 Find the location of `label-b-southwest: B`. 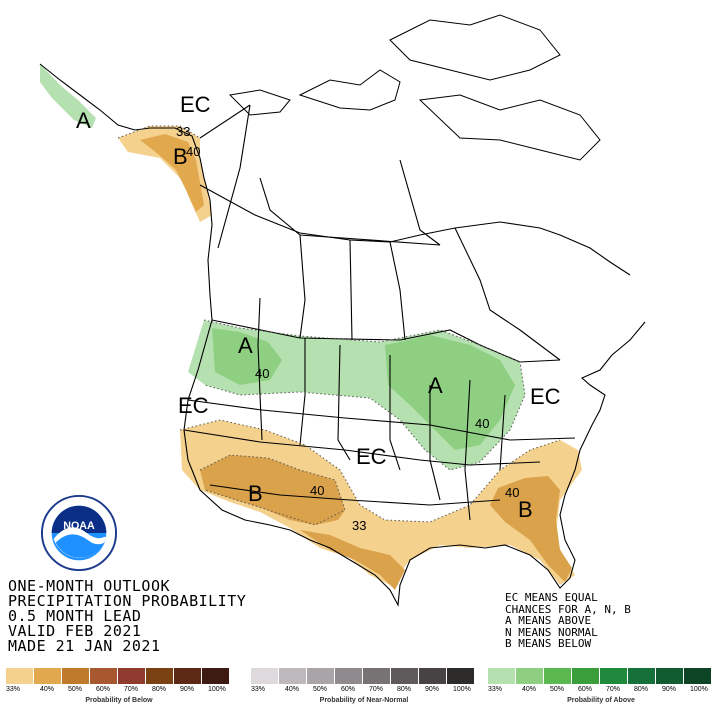

label-b-southwest: B is located at coordinates (255, 493).